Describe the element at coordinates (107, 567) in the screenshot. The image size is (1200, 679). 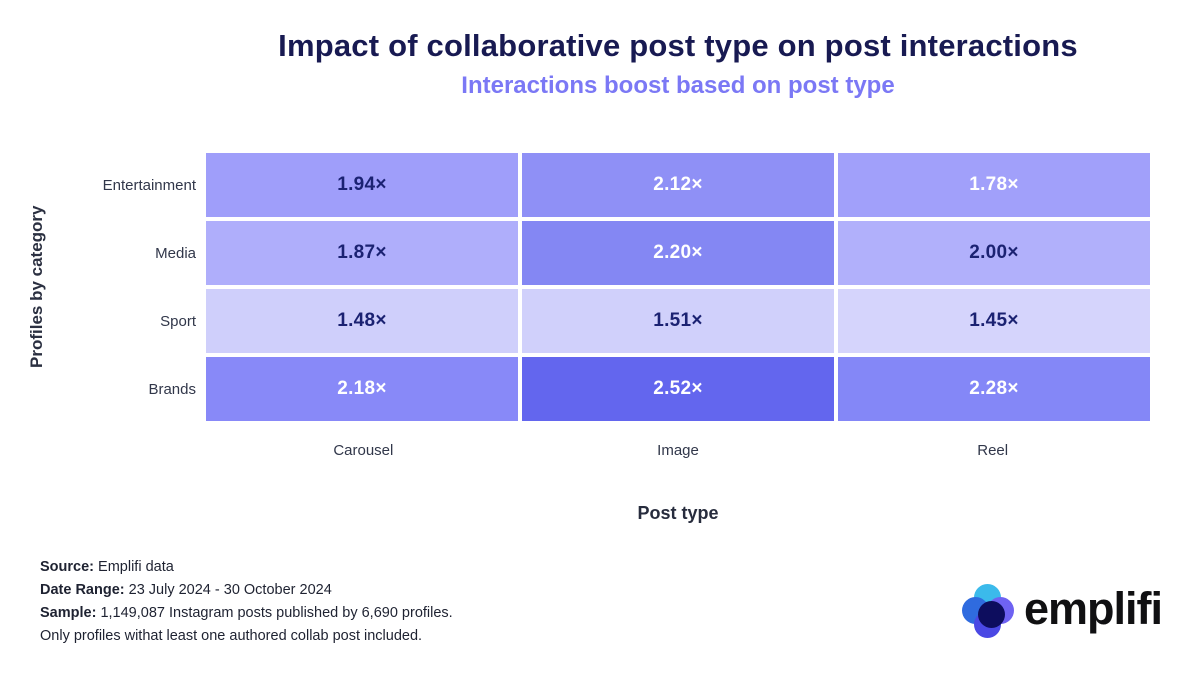
I see `footer-line: Source: Emplifi data` at that location.